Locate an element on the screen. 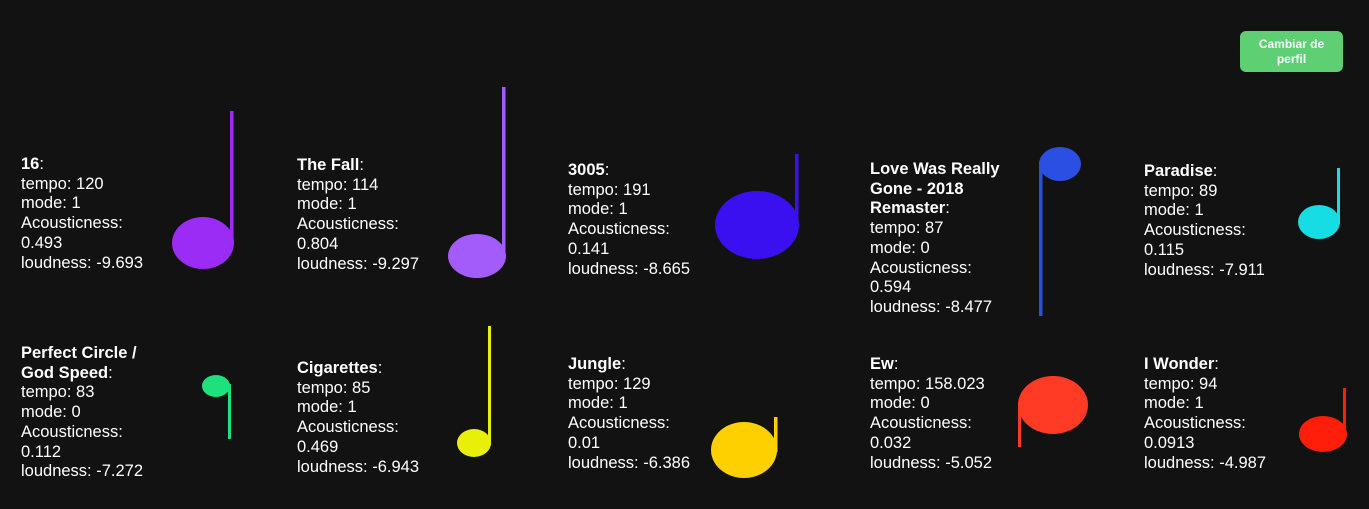 The width and height of the screenshot is (1369, 509). tempo-value: 120 is located at coordinates (90, 183).